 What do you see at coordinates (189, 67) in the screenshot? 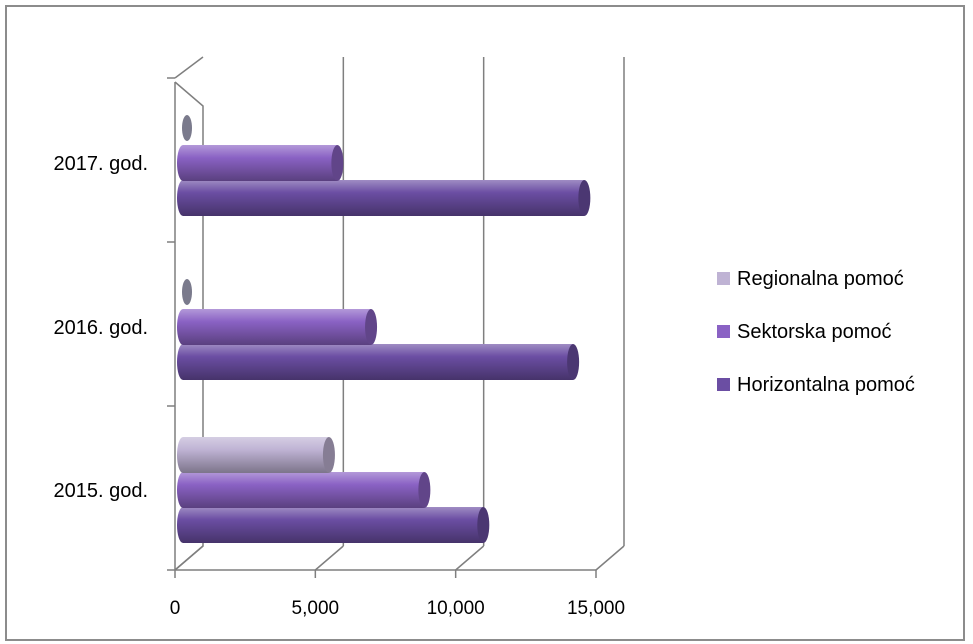
I see `wall-top-edge` at bounding box center [189, 67].